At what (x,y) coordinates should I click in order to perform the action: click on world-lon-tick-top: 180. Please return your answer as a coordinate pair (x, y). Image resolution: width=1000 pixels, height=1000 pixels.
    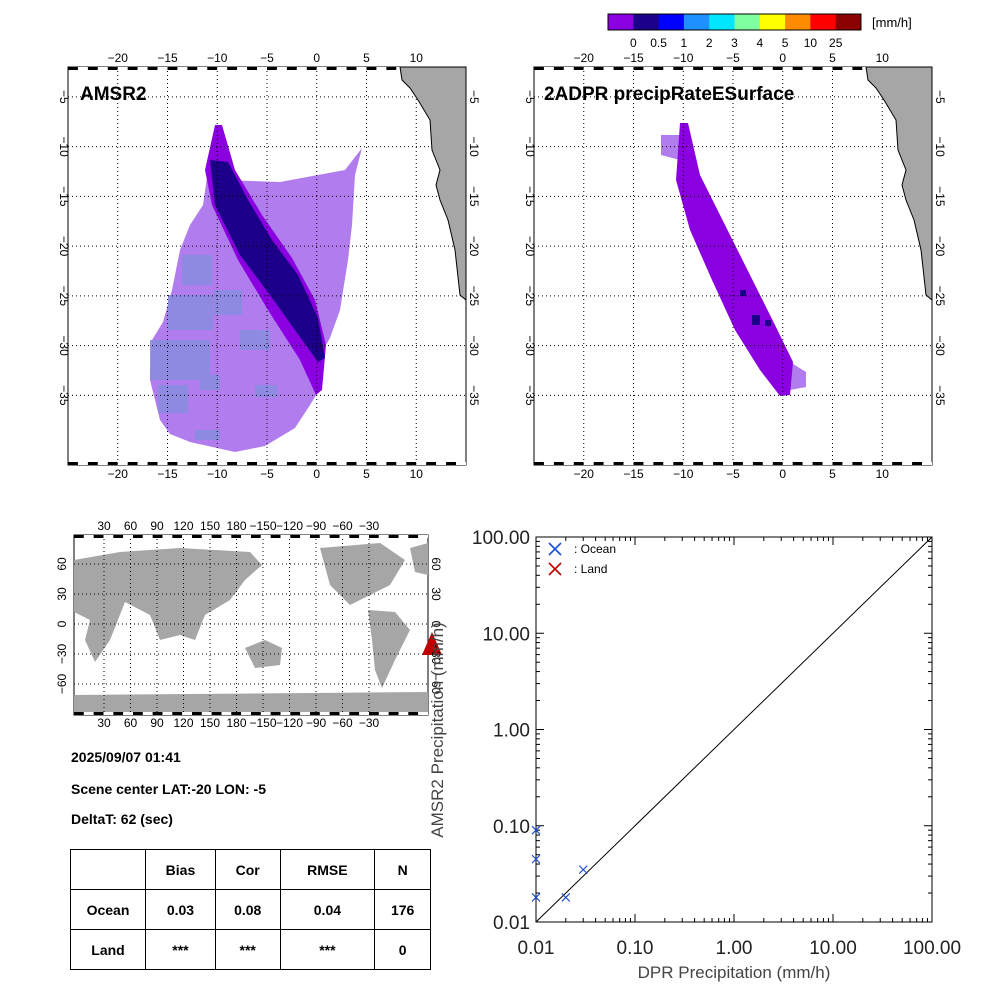
    Looking at the image, I should click on (236, 526).